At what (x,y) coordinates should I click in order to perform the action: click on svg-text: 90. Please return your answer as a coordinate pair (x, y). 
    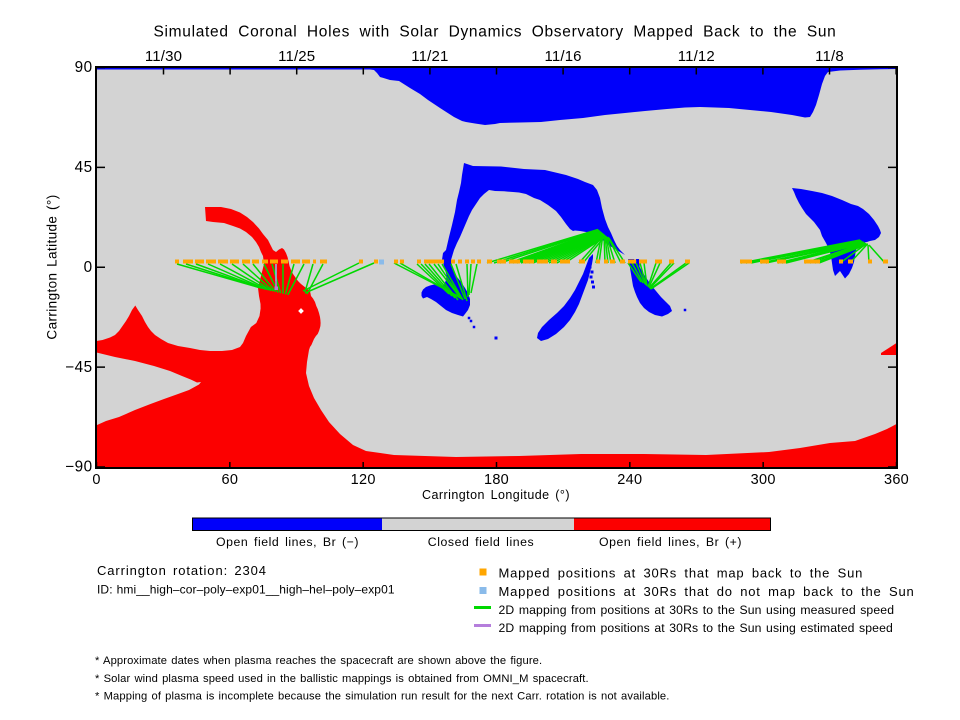
    Looking at the image, I should click on (84, 67).